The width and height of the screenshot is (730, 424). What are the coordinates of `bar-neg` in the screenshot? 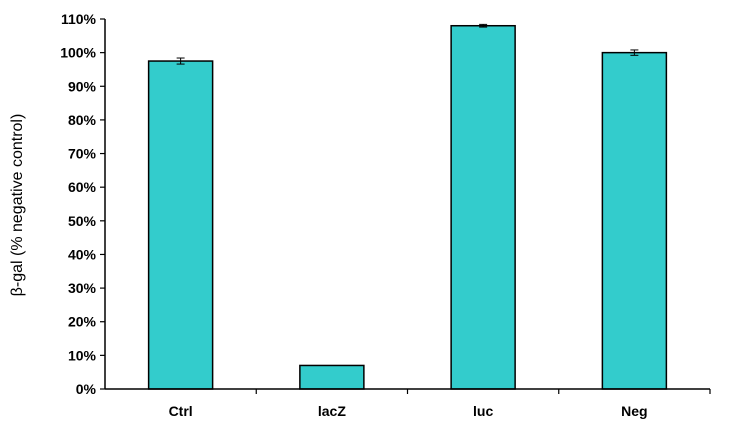 It's located at (634, 220).